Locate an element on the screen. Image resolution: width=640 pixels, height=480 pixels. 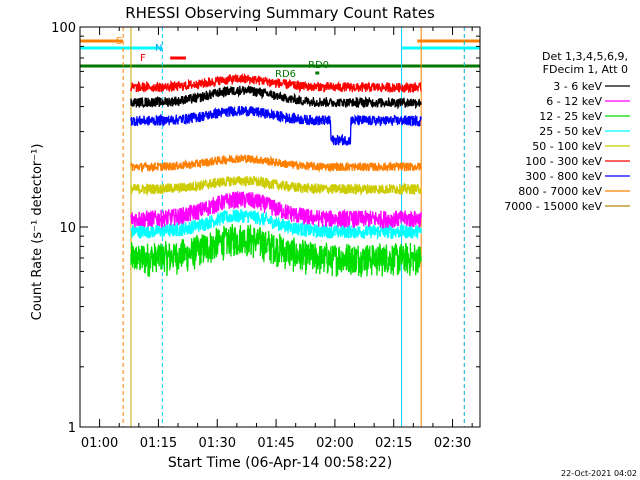
legend-entry-label: 3 - 6 keV is located at coordinates (577, 86).